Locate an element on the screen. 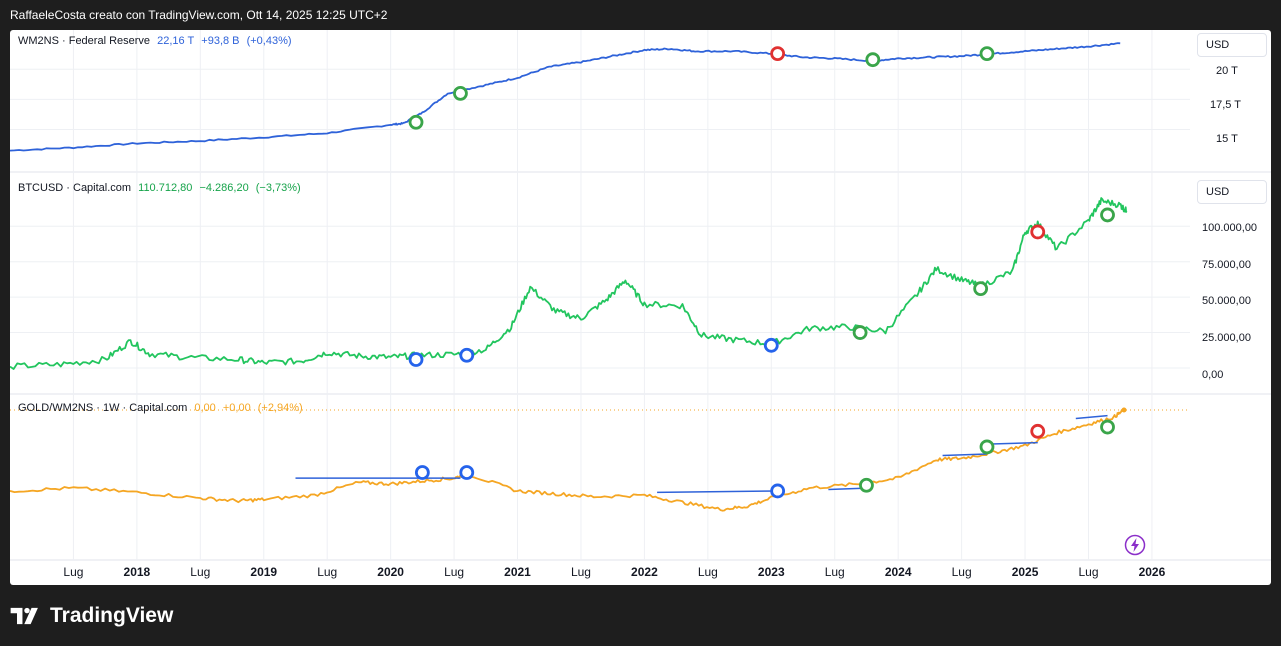 The image size is (1281, 646). gold-title: GOLD/WM2NS · 1W · Capital.com is located at coordinates (103, 408).